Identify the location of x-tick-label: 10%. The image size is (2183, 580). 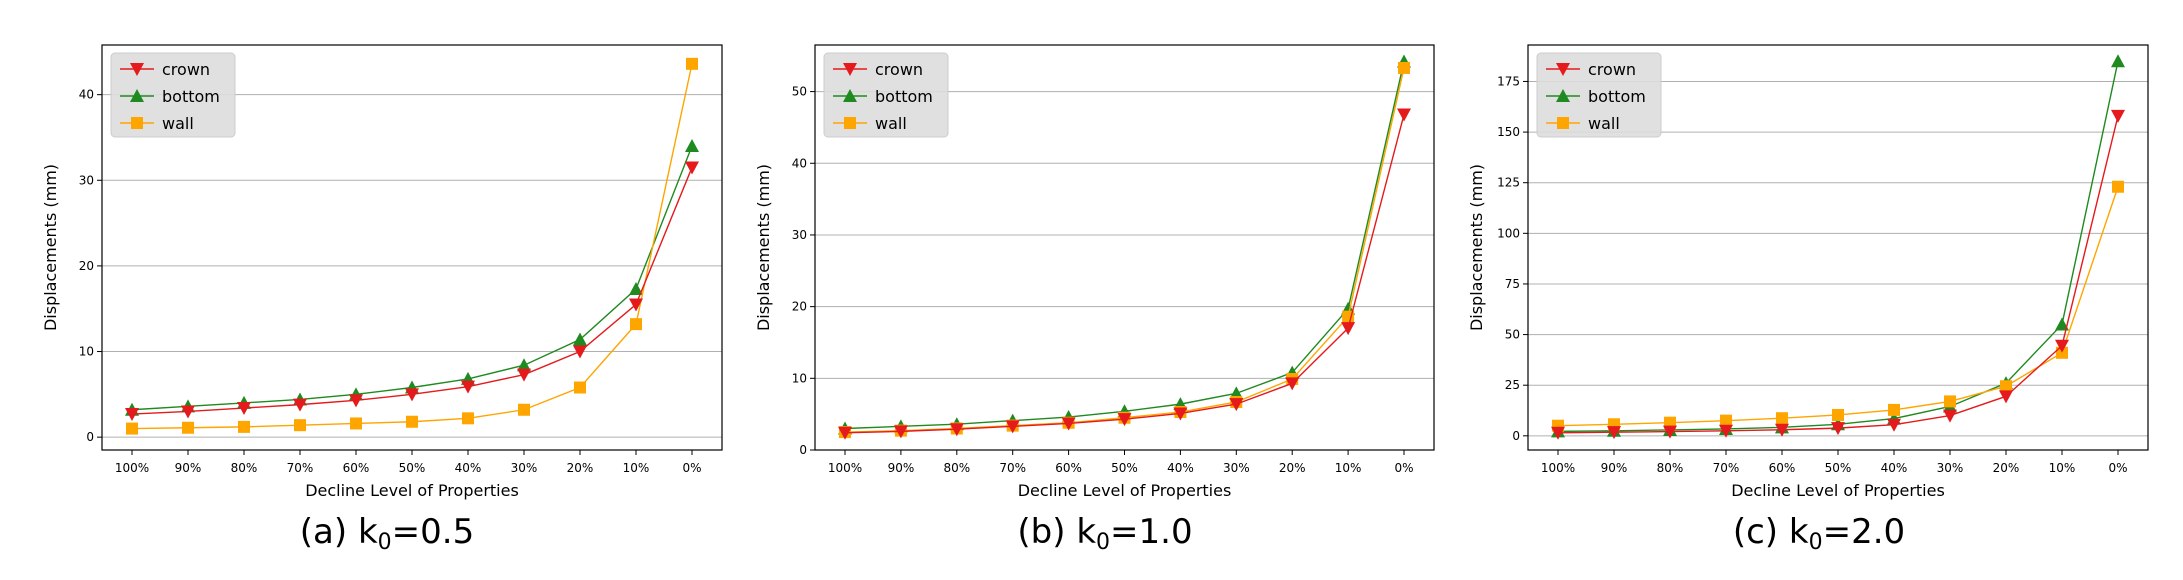
(2062, 468).